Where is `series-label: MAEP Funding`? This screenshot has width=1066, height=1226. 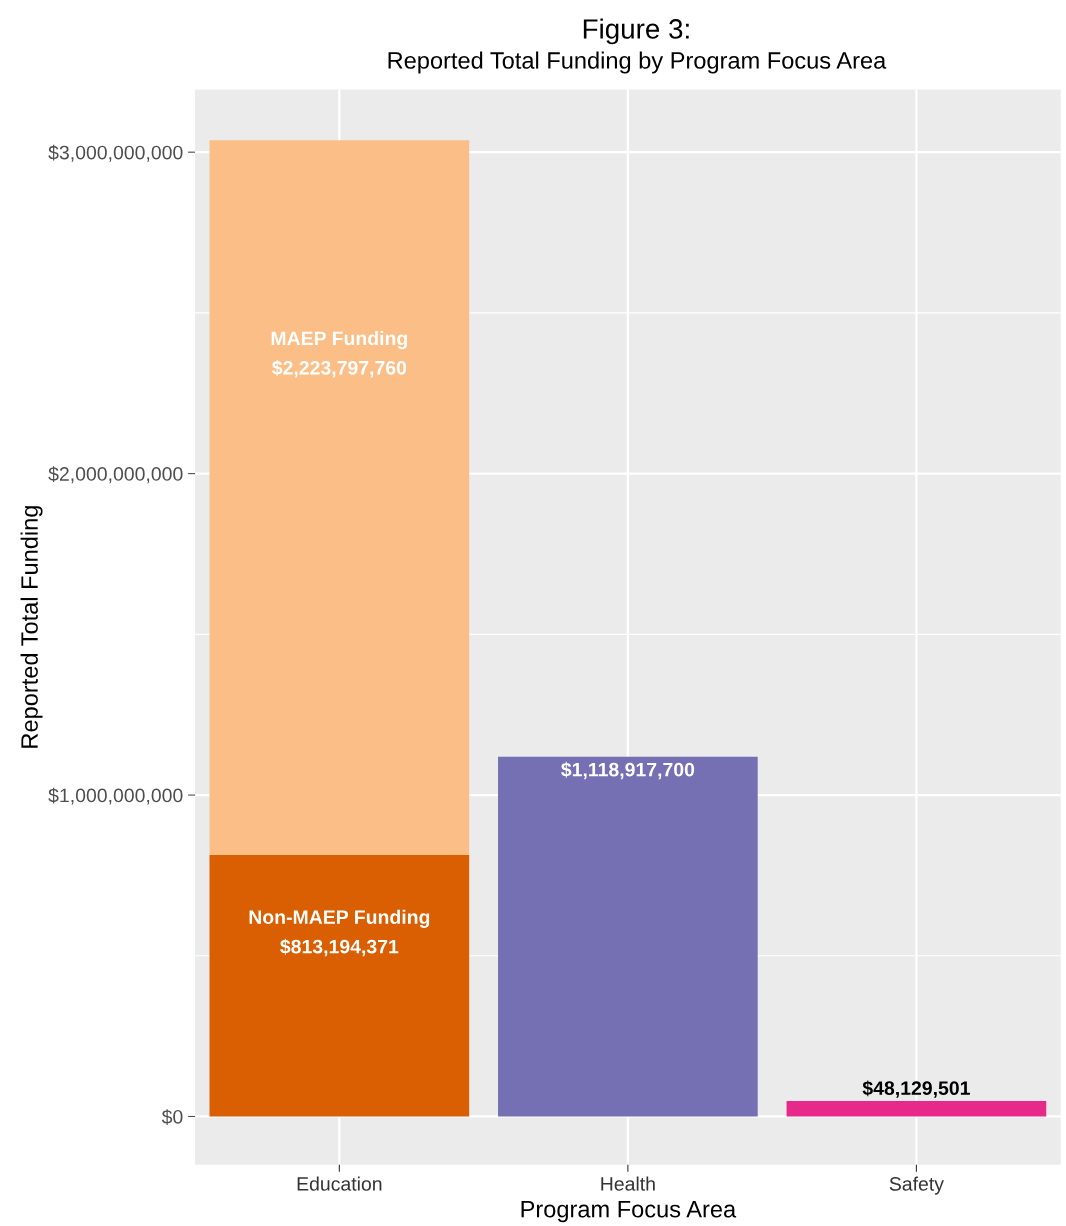
series-label: MAEP Funding is located at coordinates (339, 340).